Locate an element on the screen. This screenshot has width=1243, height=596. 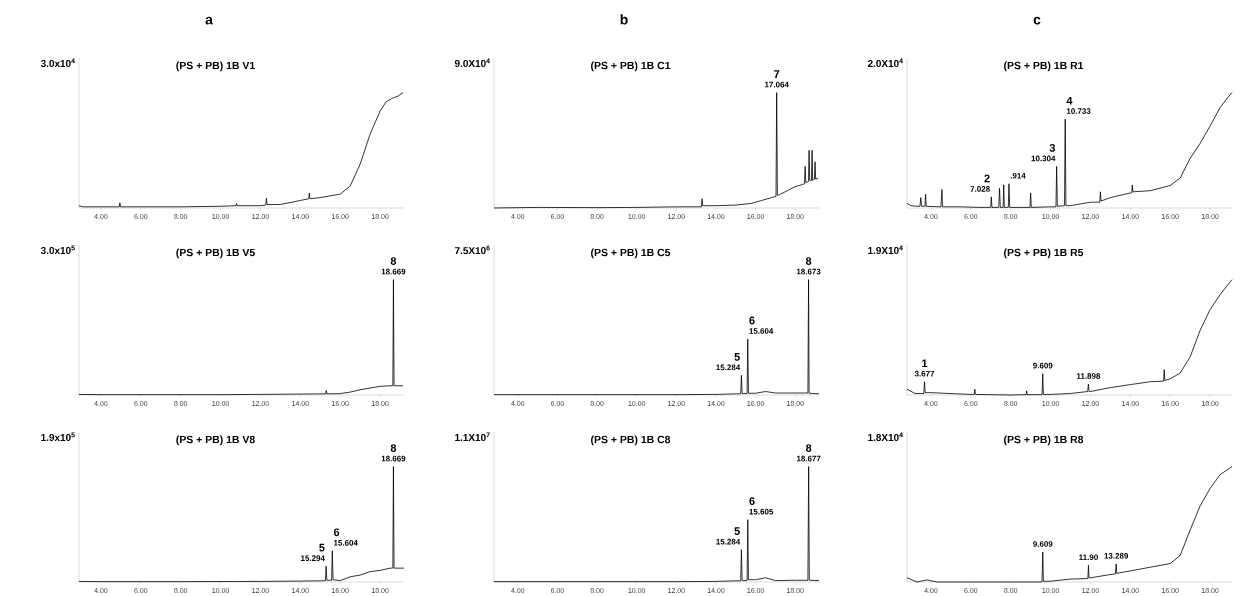
annotation: 3 is located at coordinates (1052, 147).